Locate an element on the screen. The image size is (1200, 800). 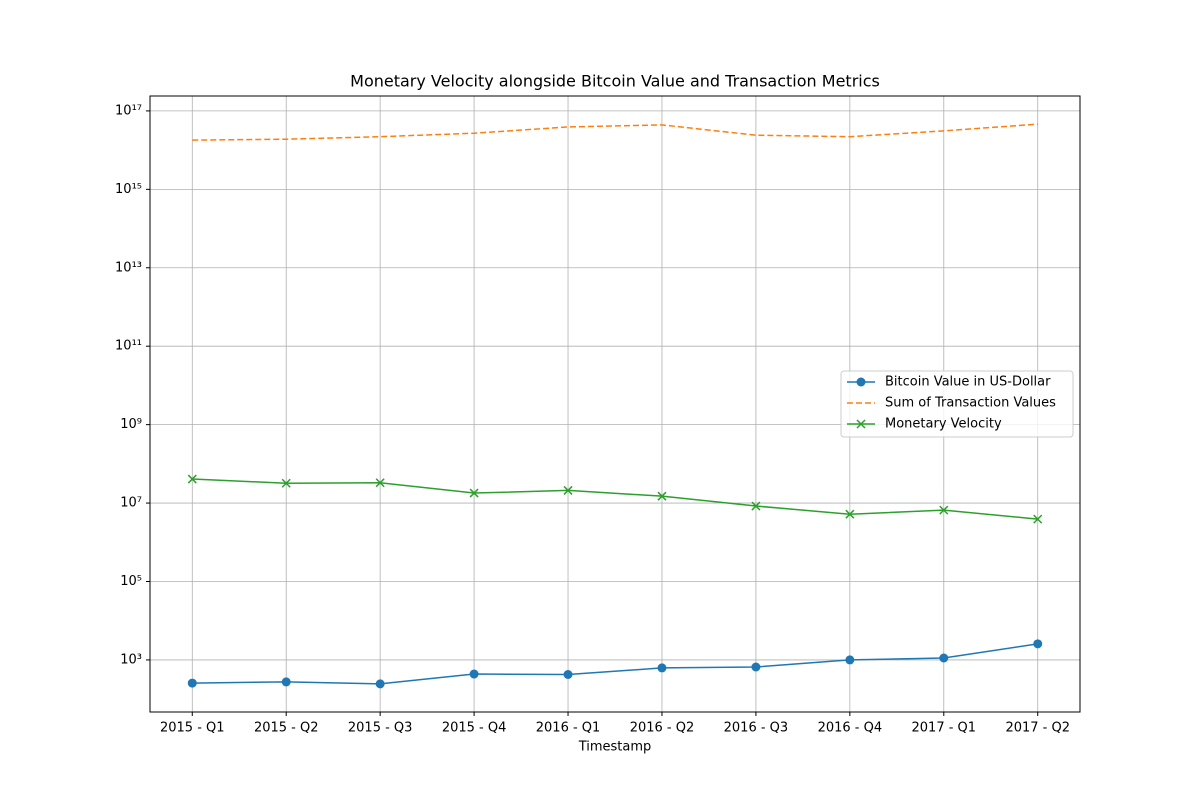
x-tick-label: 2016 - Q3 is located at coordinates (756, 728).